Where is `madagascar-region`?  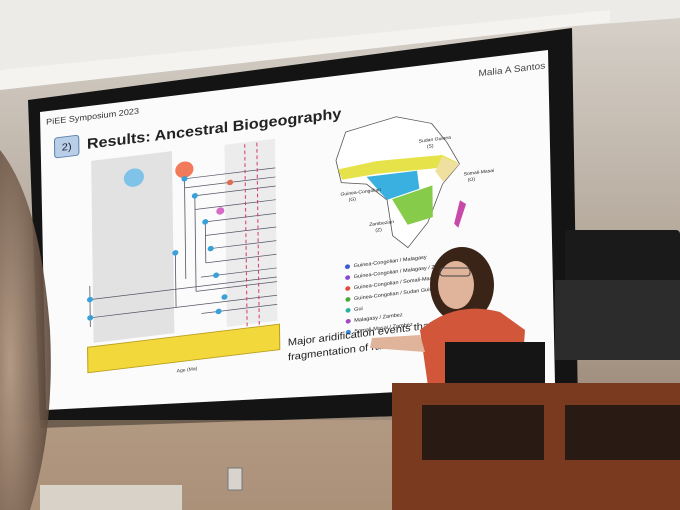 madagascar-region is located at coordinates (460, 214).